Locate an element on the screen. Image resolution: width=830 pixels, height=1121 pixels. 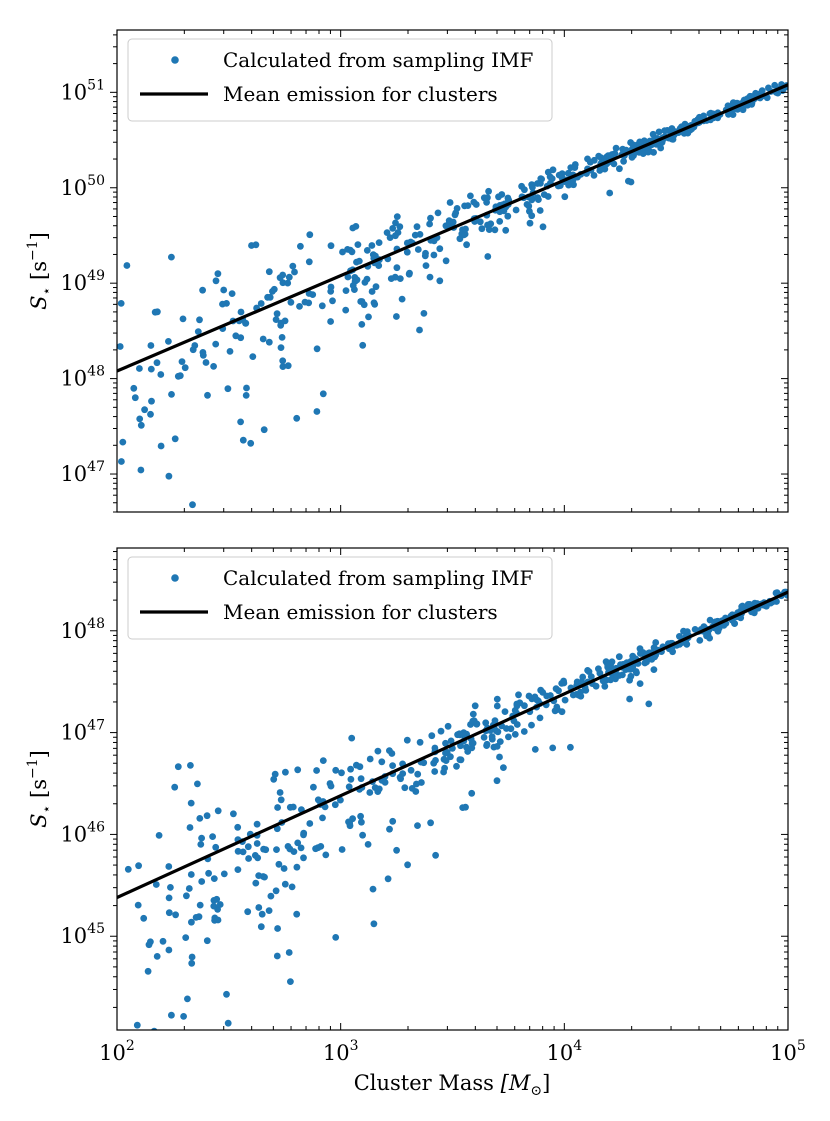
x-tick-label: 104 is located at coordinates (565, 1051).